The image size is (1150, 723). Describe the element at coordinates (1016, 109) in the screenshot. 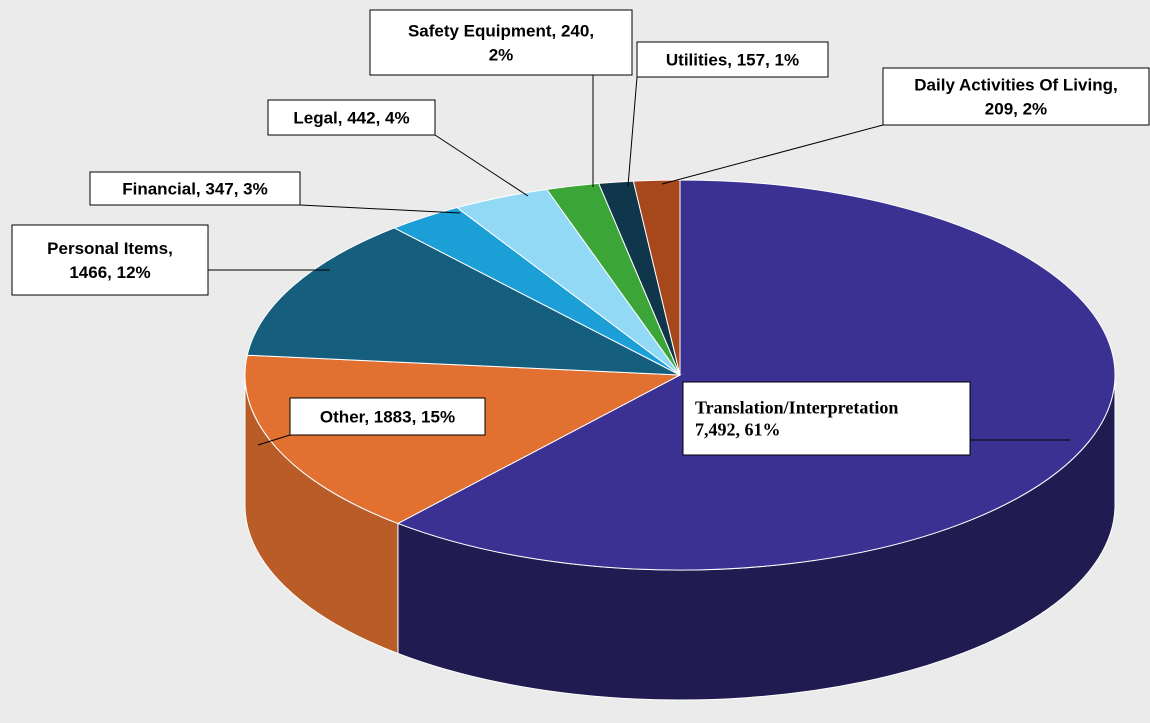

I see `data-label-line: 209, 2%` at that location.